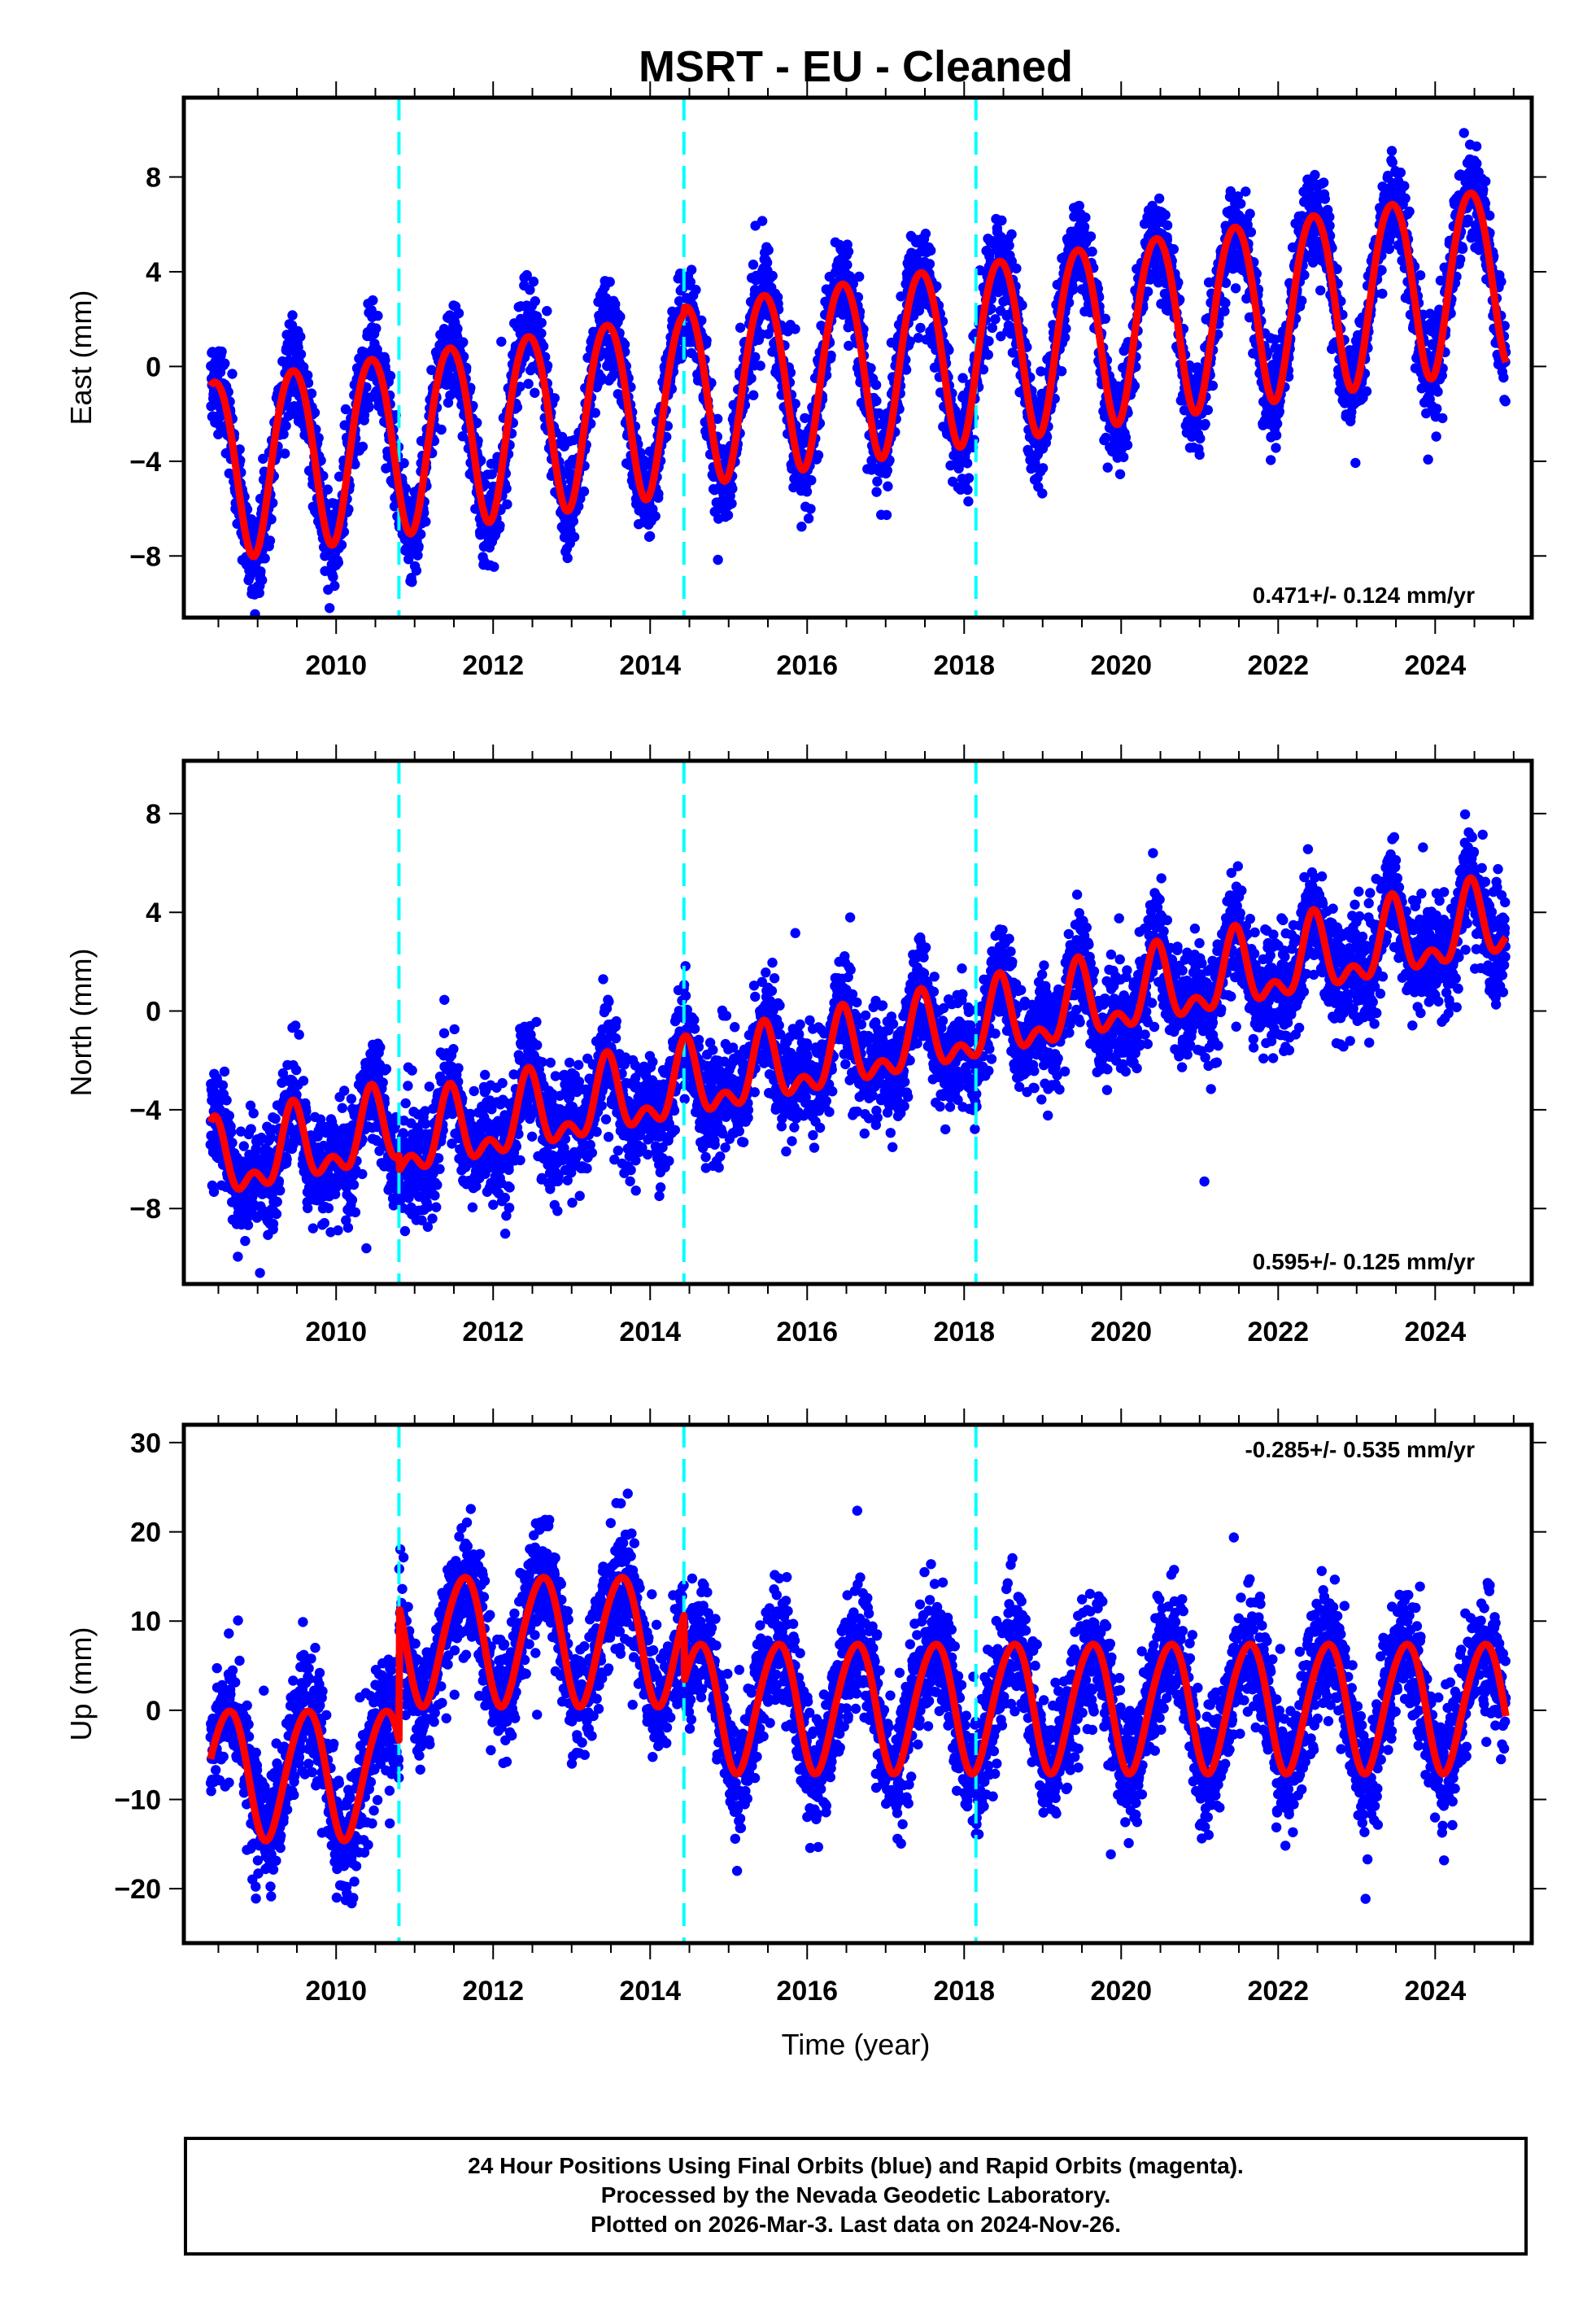 This screenshot has height=2306, width=1596. Describe the element at coordinates (856, 66) in the screenshot. I see `chart-title: MSRT - EU - Cleaned` at that location.